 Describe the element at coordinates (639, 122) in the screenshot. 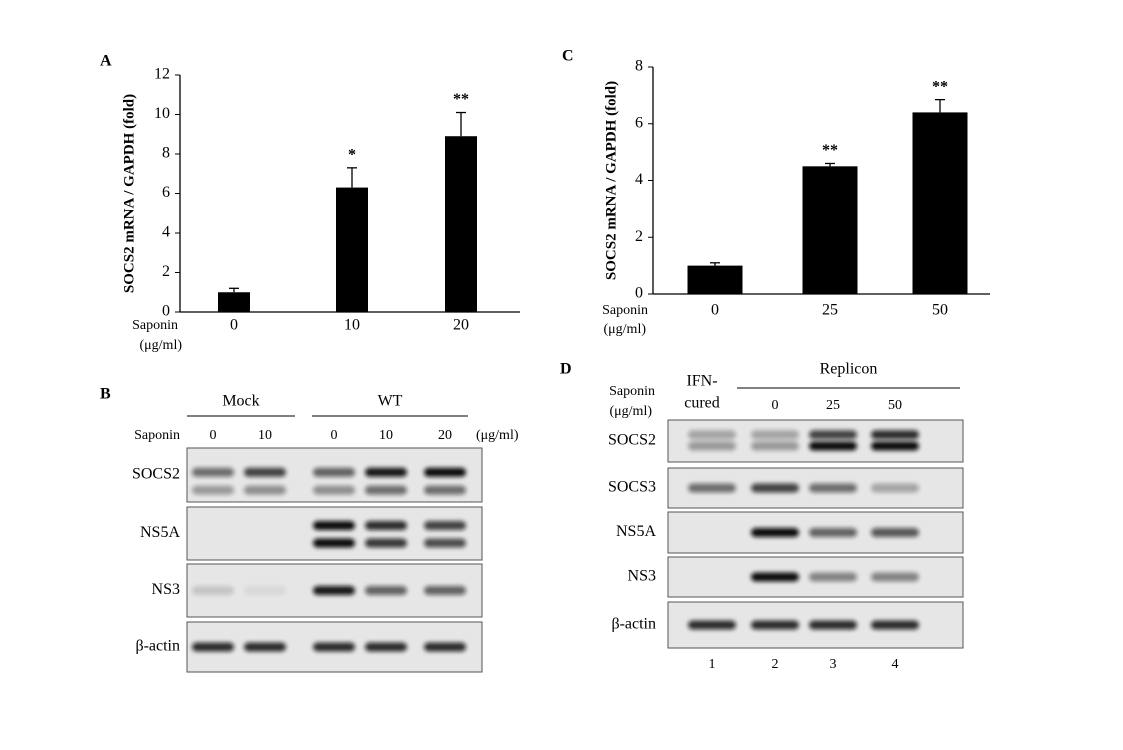

I see `y-tick-label: 6` at that location.